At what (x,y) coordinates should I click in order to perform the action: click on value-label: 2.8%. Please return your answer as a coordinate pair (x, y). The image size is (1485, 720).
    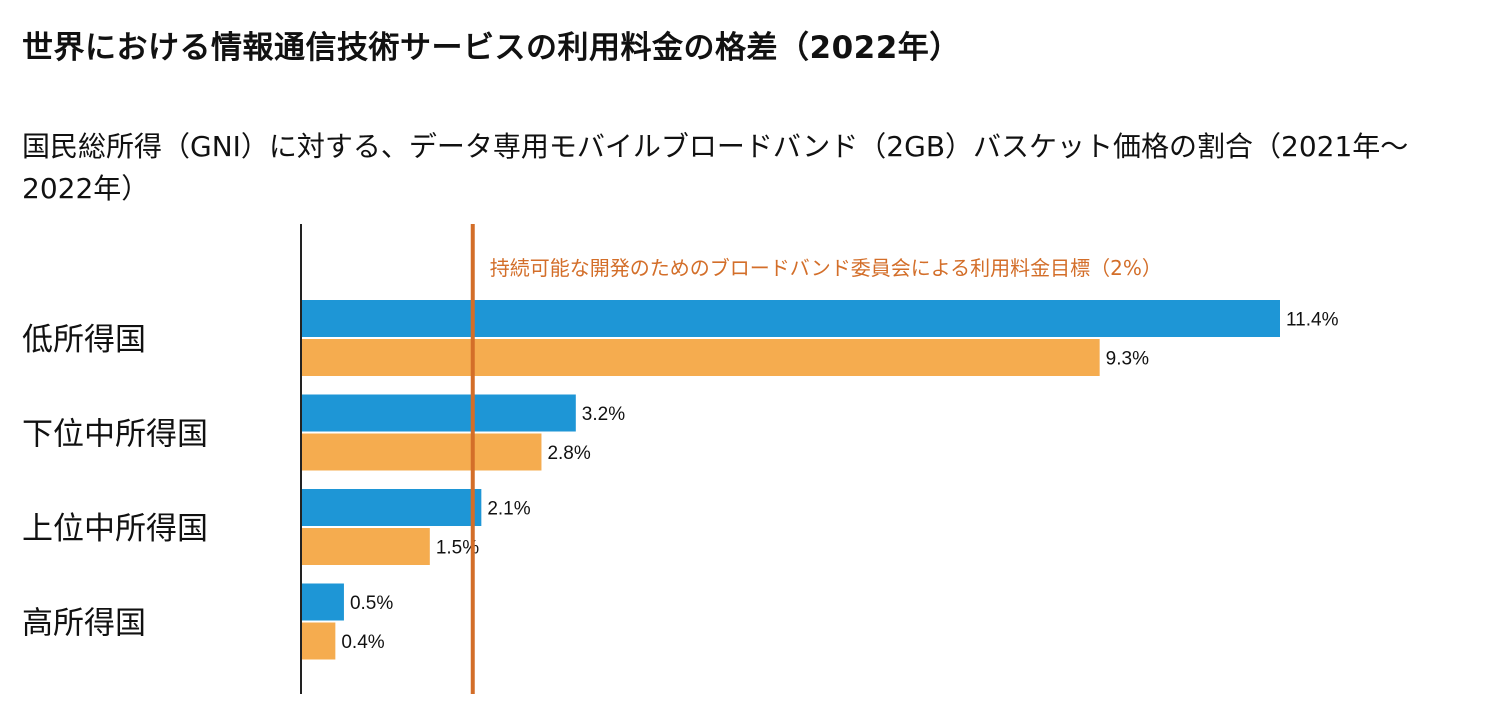
    Looking at the image, I should click on (568, 453).